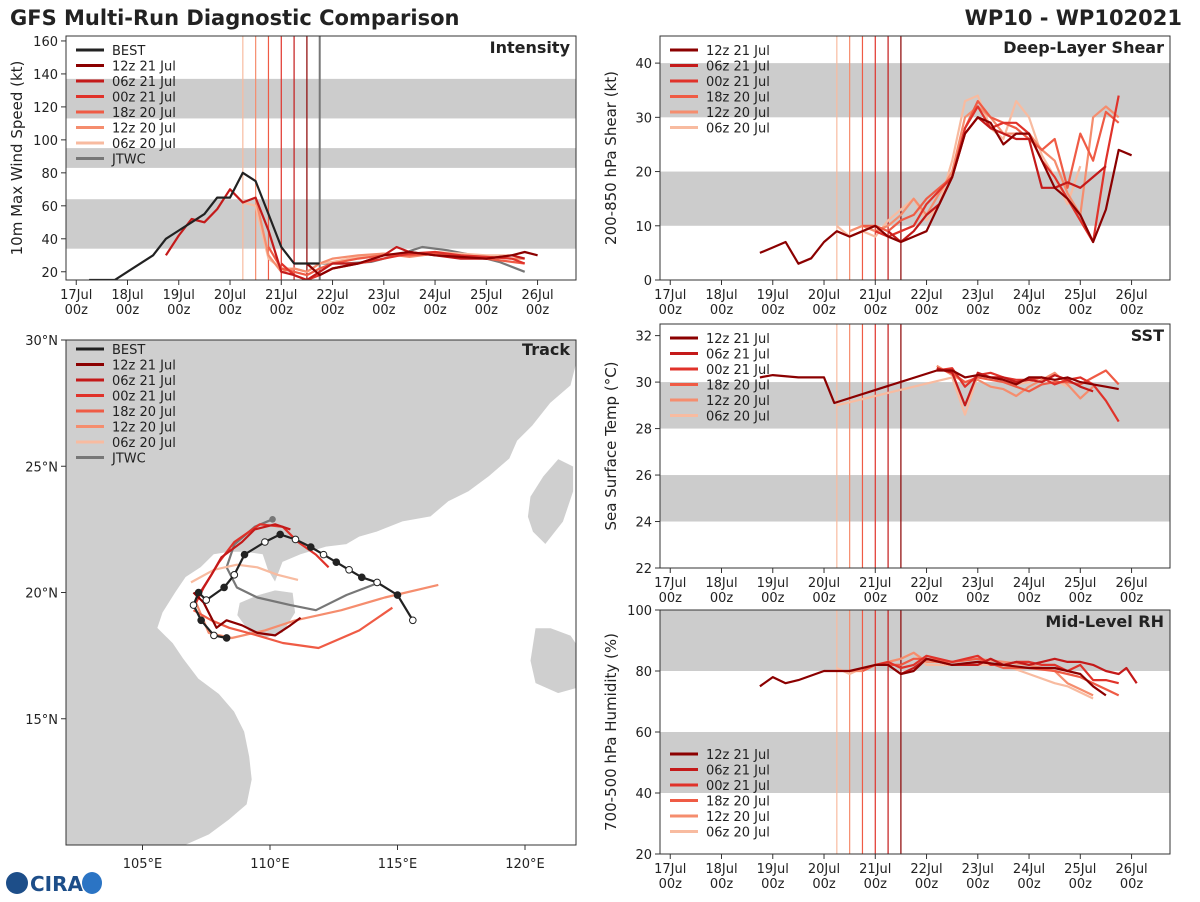 This screenshot has width=1200, height=902. Describe the element at coordinates (45, 42) in the screenshot. I see `y-tick-label: 160` at that location.